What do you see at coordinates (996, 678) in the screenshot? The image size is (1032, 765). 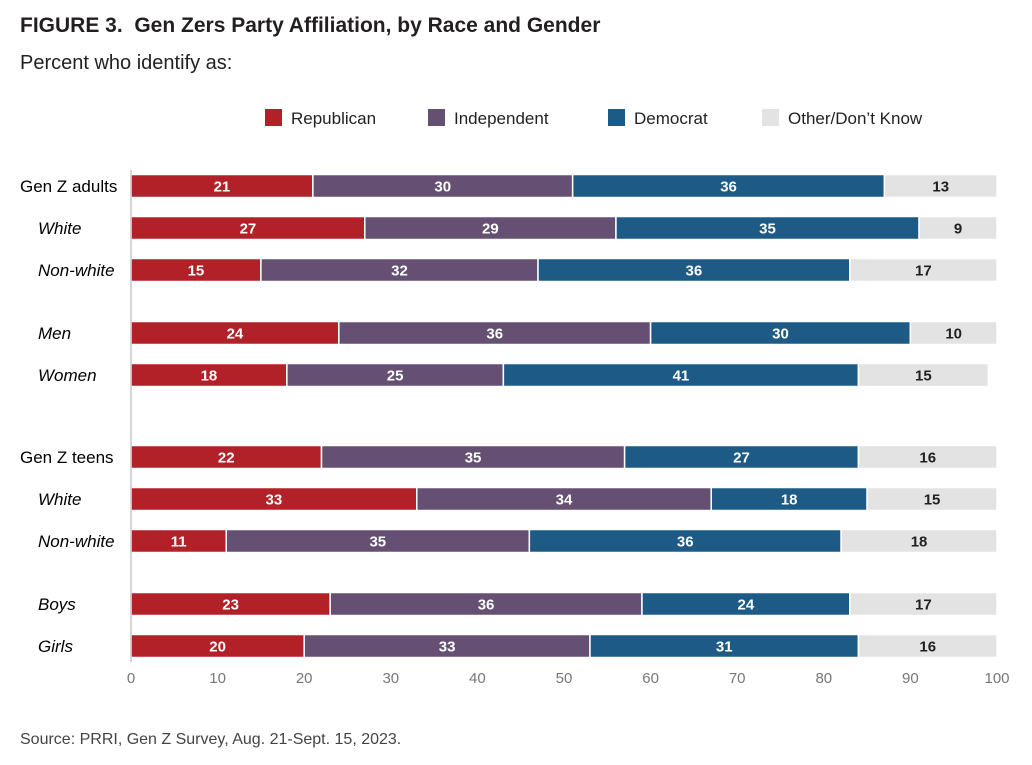 I see `x-tick-100: 100` at bounding box center [996, 678].